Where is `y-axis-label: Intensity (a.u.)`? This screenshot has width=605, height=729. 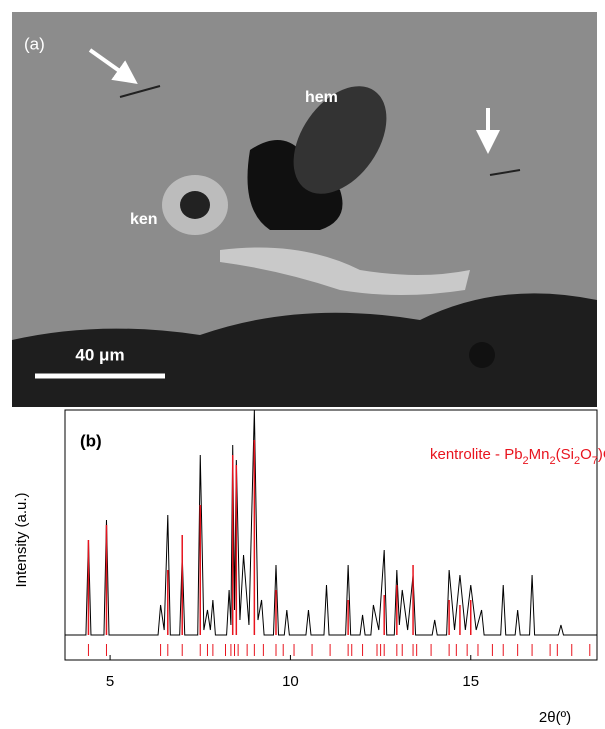 y-axis-label: Intensity (a.u.) is located at coordinates (21, 539).